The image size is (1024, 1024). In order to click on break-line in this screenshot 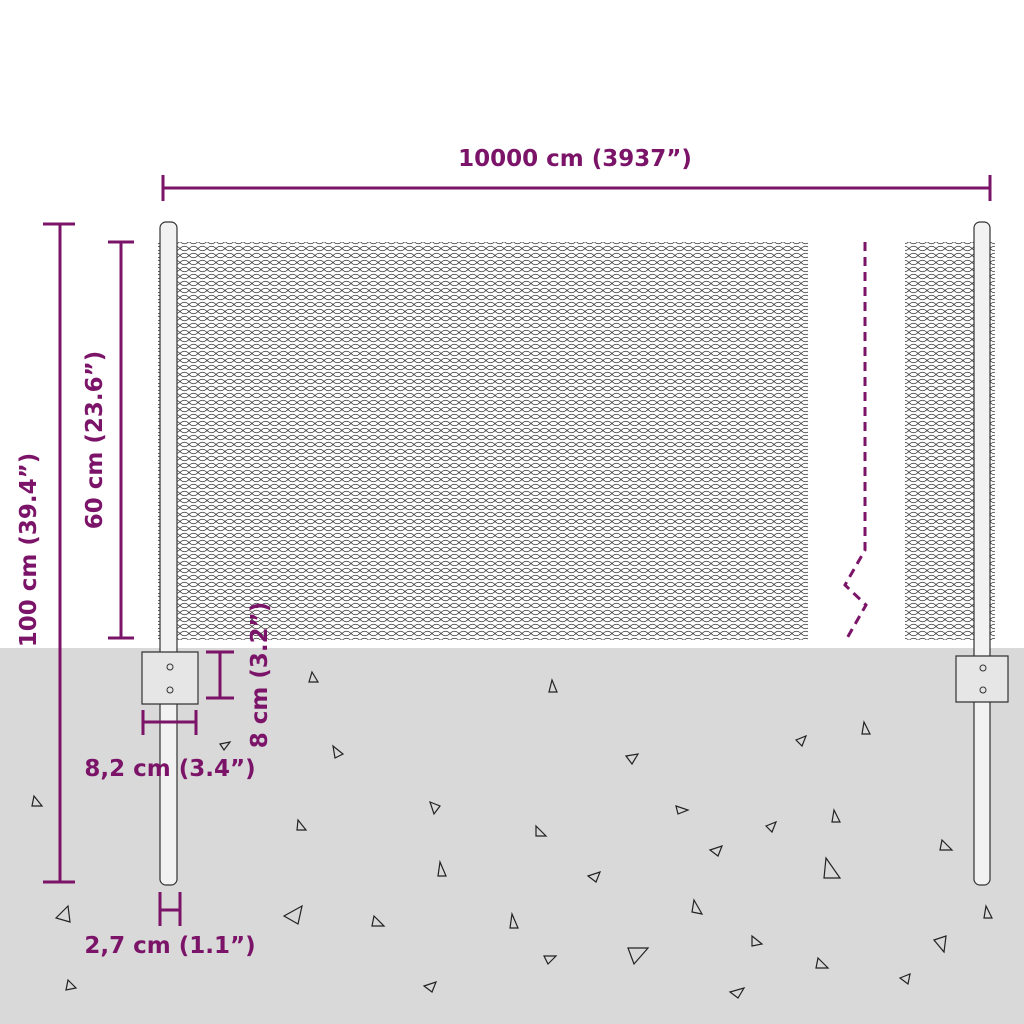, I will do `click(855, 441)`.